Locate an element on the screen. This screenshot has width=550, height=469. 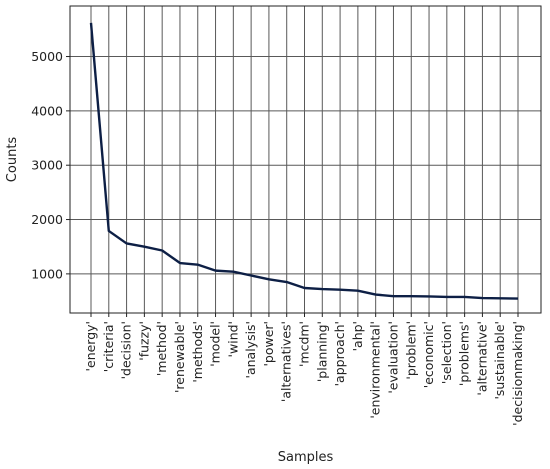
x-tick-label: 'problems' is located at coordinates (464, 353).